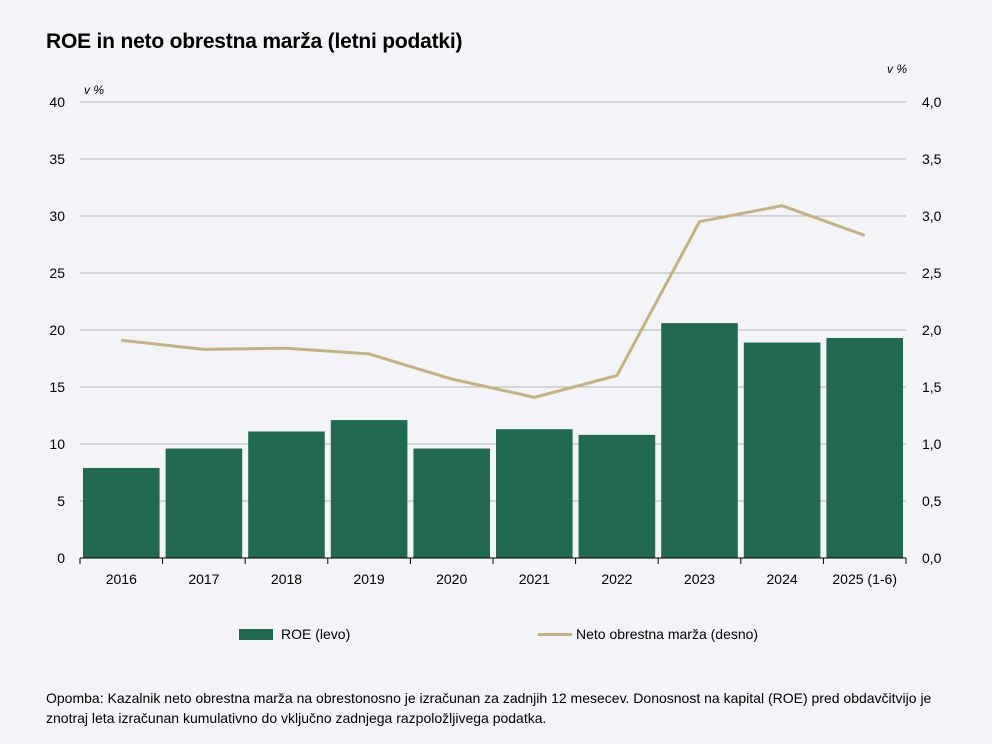 This screenshot has height=744, width=992. Describe the element at coordinates (555, 634) in the screenshot. I see `legend-swatch-nim` at that location.